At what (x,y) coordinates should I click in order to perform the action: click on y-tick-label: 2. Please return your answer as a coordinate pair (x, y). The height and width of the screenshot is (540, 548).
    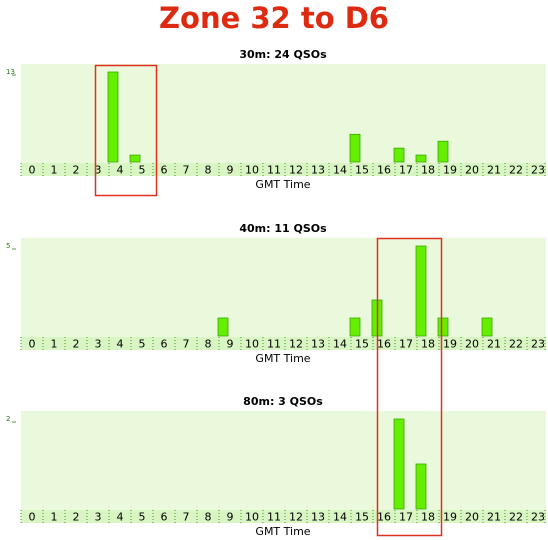
    Looking at the image, I should click on (8, 419).